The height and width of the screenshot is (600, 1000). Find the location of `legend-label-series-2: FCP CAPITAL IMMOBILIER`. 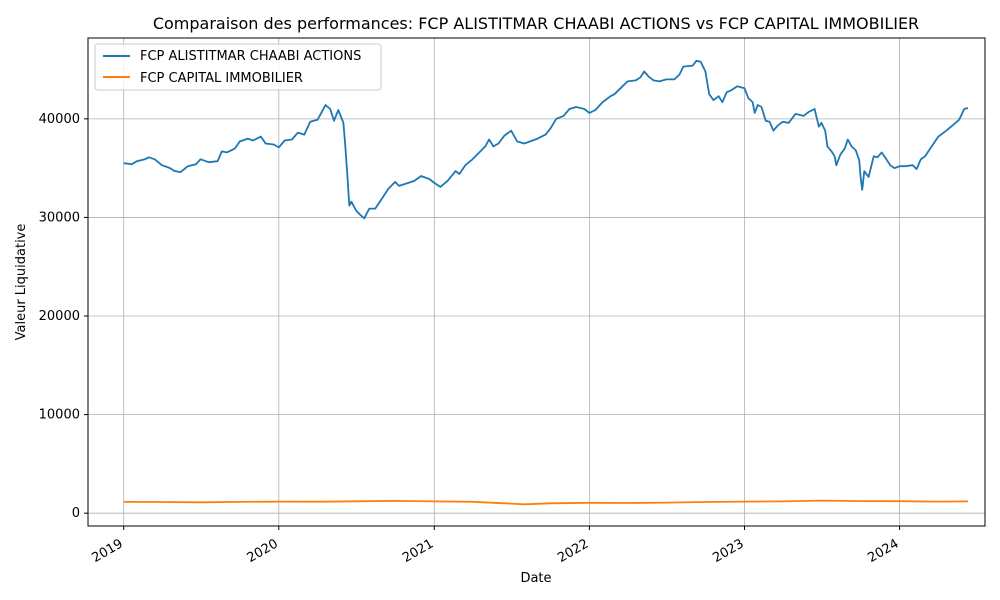

legend-label-series-2: FCP CAPITAL IMMOBILIER is located at coordinates (221, 78).